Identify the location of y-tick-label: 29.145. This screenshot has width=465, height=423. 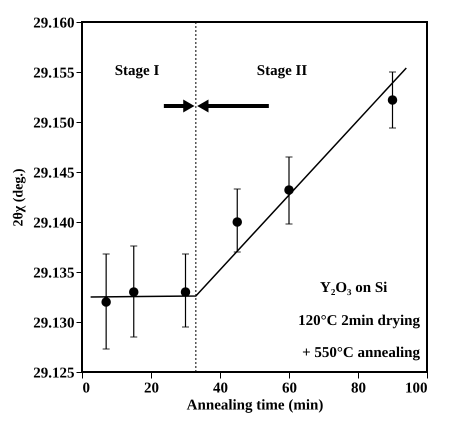
(53, 174).